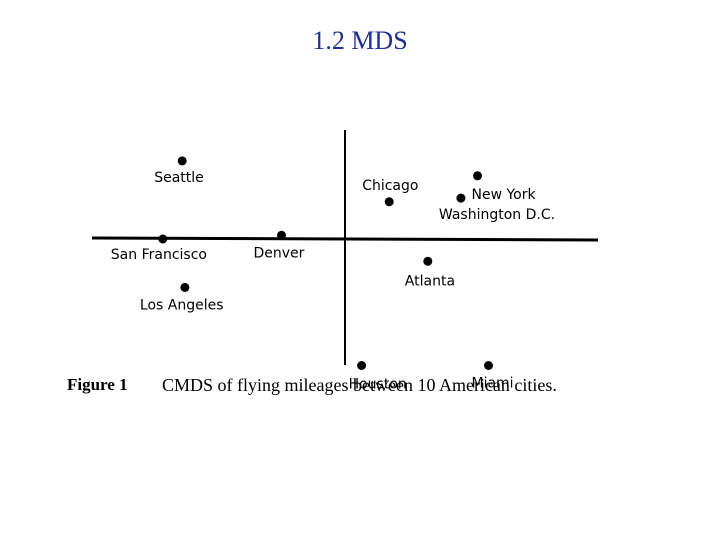 Image resolution: width=720 pixels, height=540 pixels. Describe the element at coordinates (159, 255) in the screenshot. I see `label-san-francisco: San Francisco` at that location.